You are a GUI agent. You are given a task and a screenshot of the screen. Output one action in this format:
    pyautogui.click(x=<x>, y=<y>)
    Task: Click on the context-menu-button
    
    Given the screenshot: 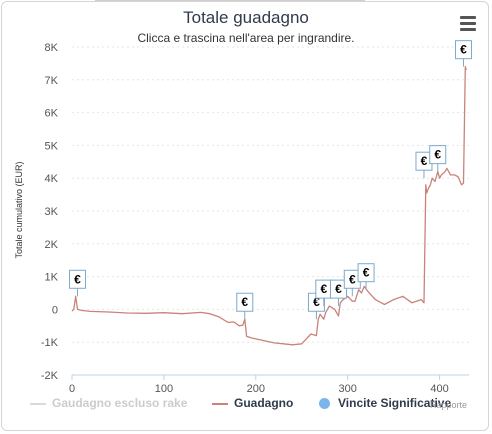 What is the action you would take?
    pyautogui.click(x=469, y=23)
    